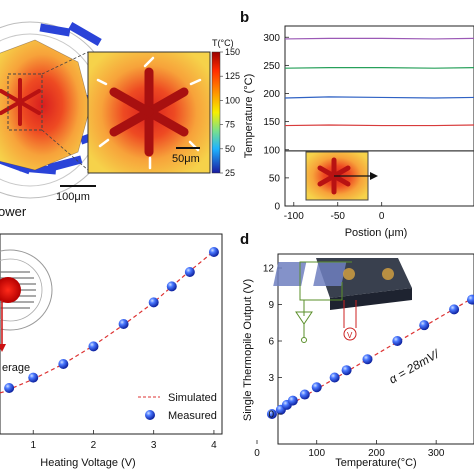 Image resolution: width=474 pixels, height=474 pixels. Describe the element at coordinates (16, 368) in the screenshot. I see `c-partial-label: erage` at that location.